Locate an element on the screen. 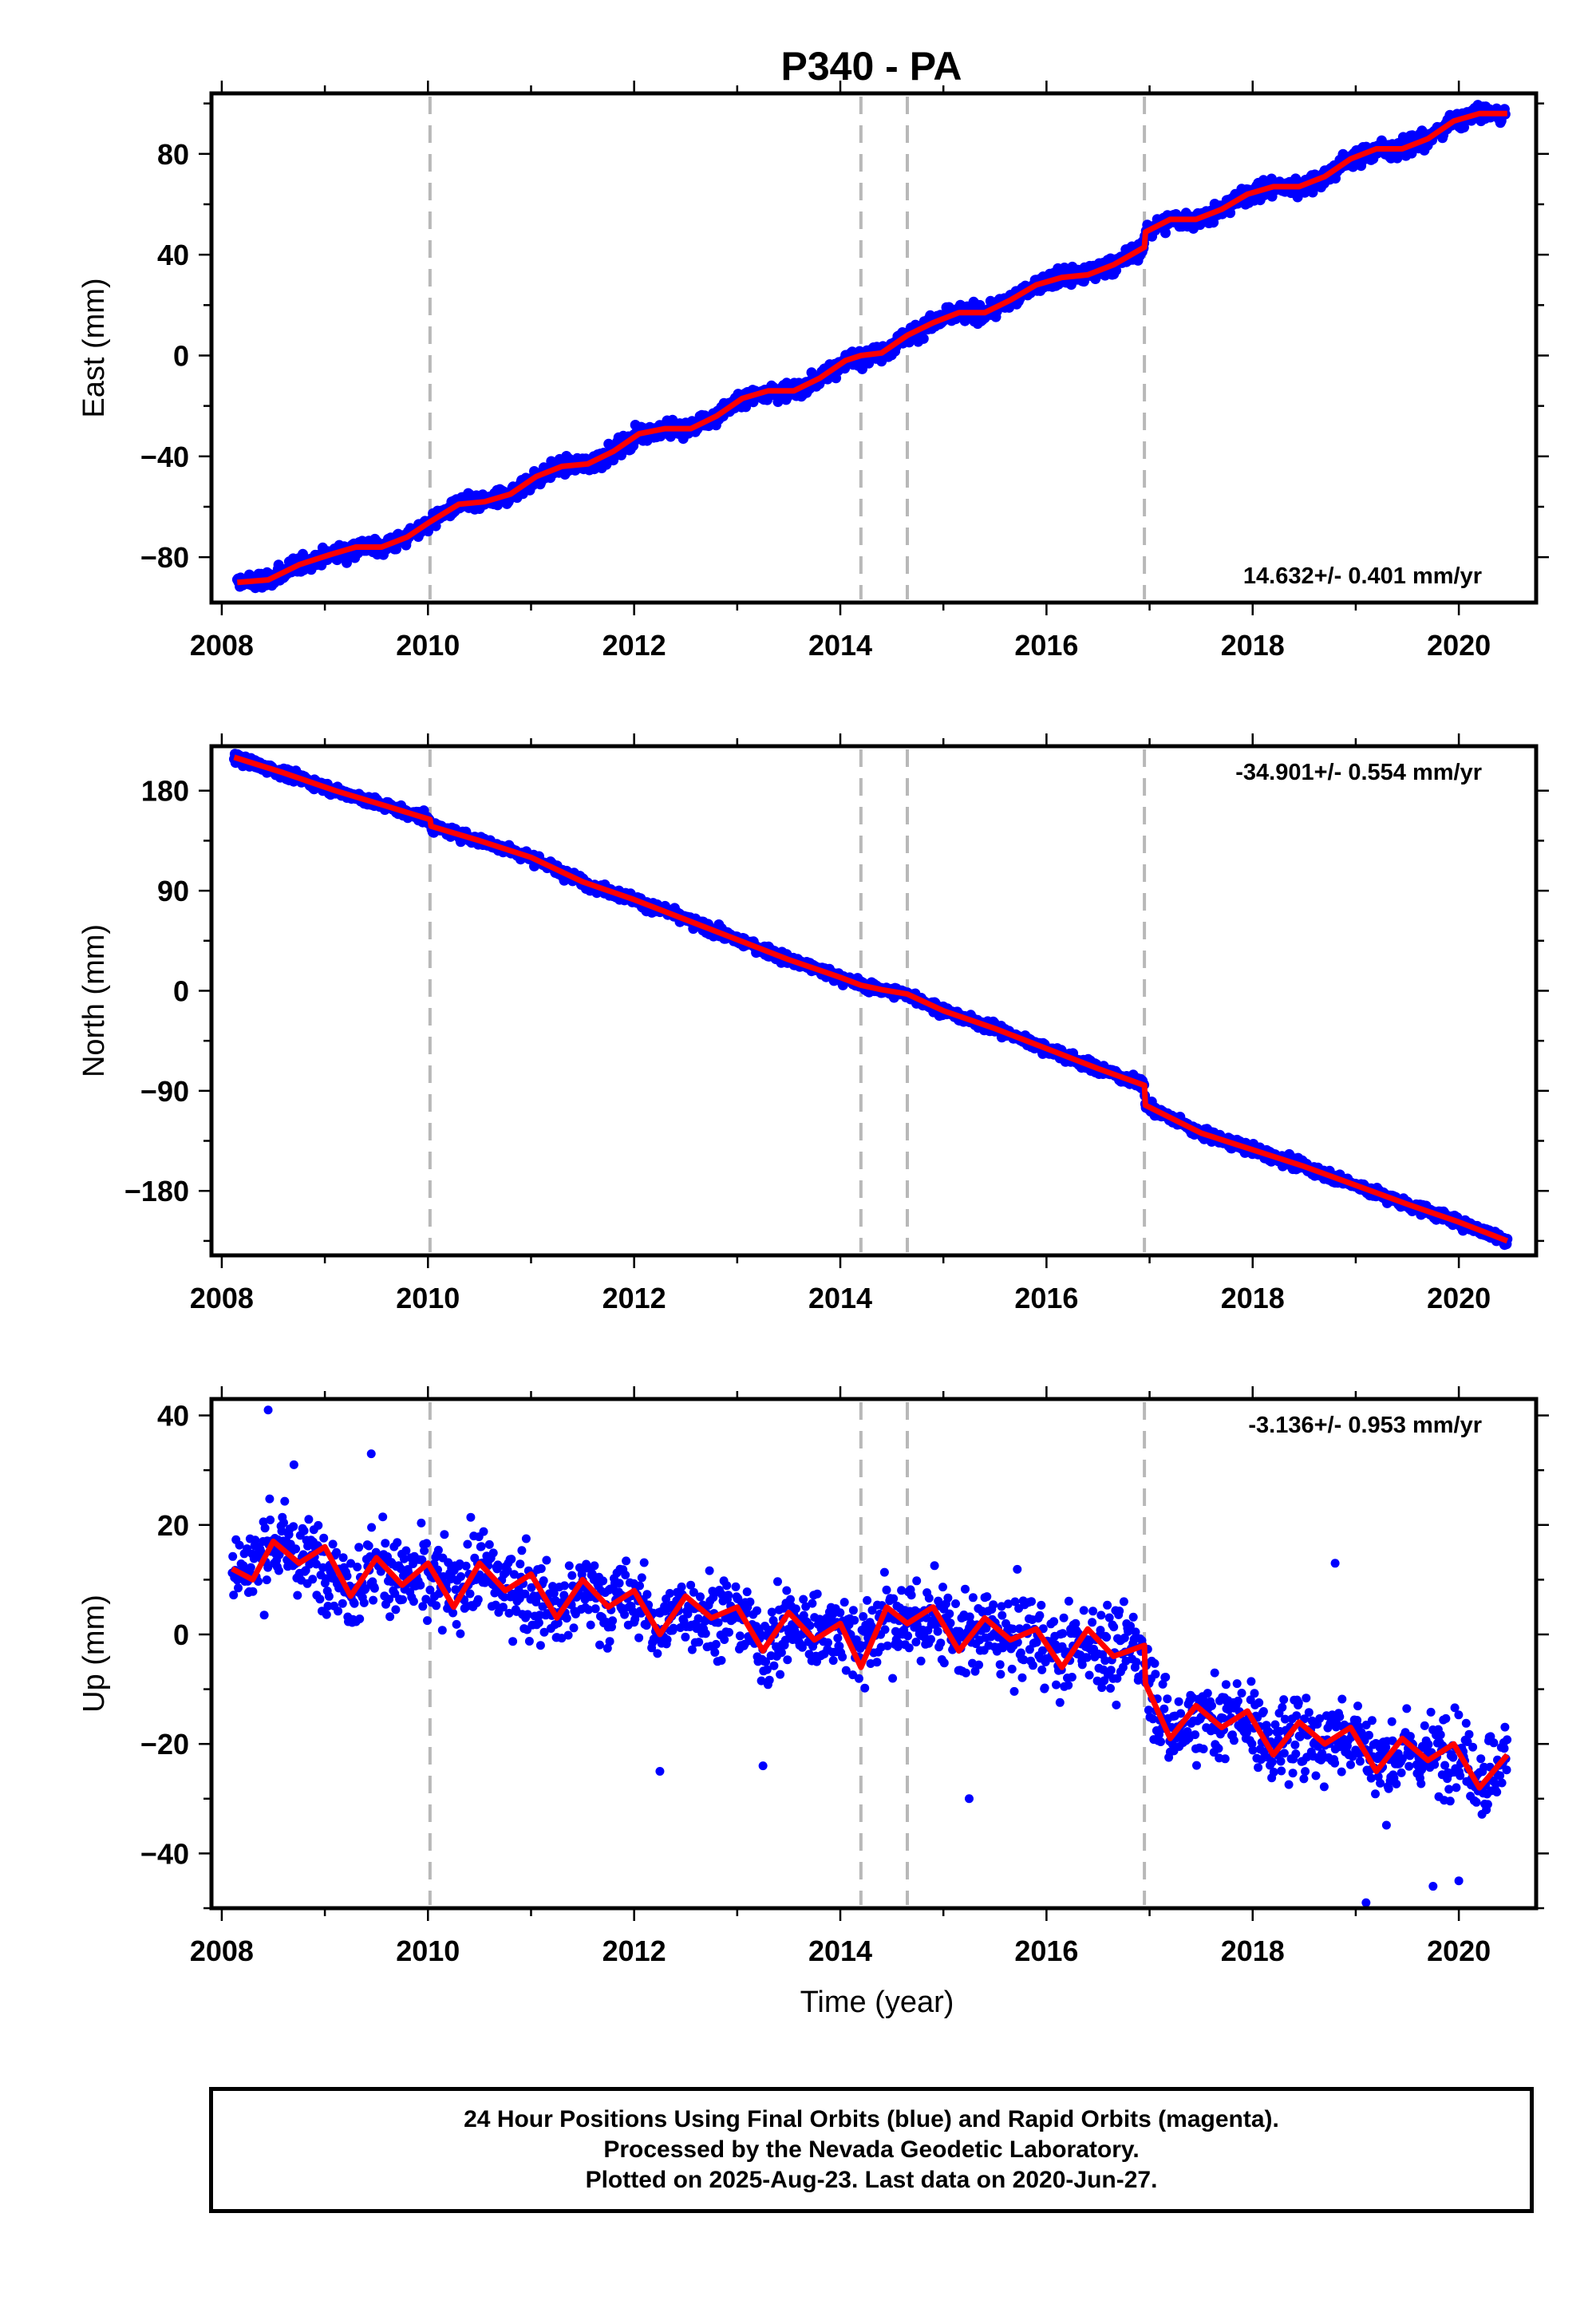  x-tick-label: 2016 is located at coordinates (1046, 645).